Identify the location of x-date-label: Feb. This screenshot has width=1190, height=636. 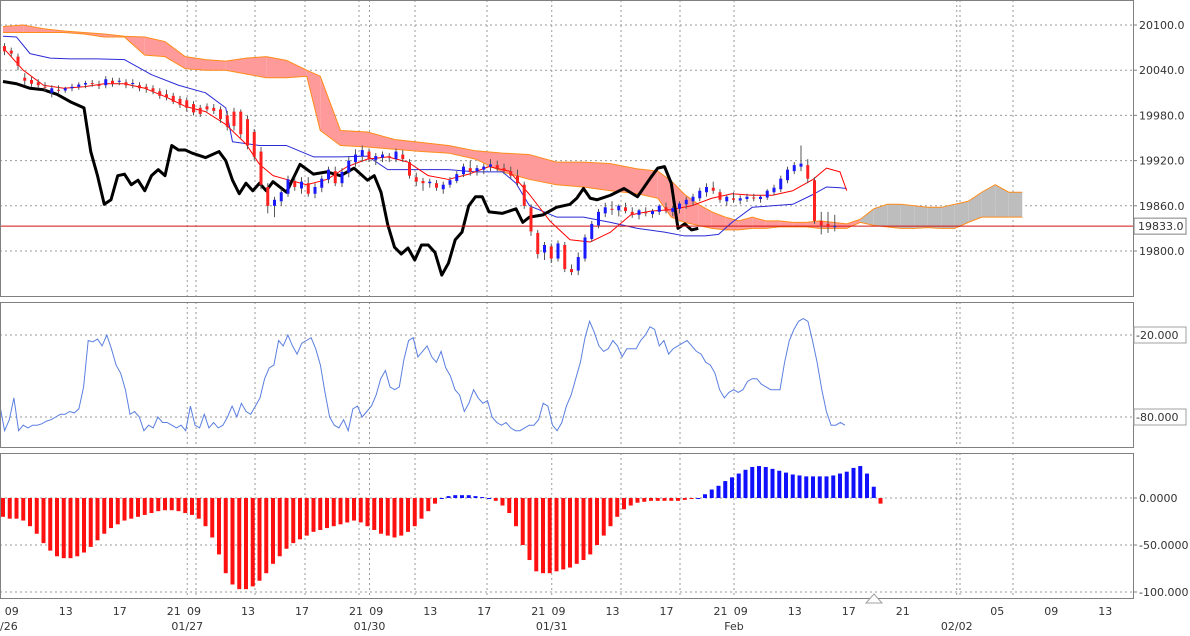
(733, 626).